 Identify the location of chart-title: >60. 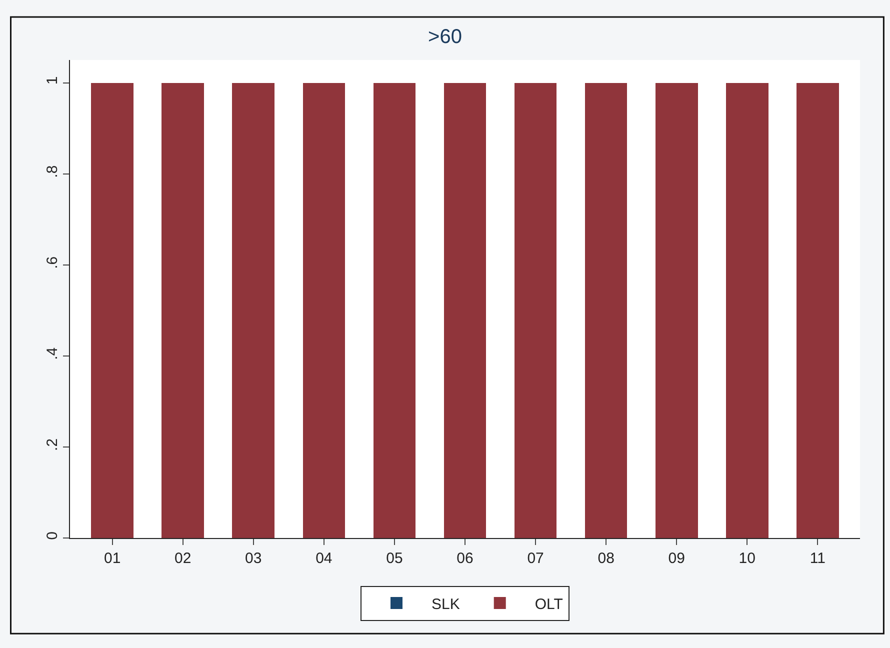
(445, 37).